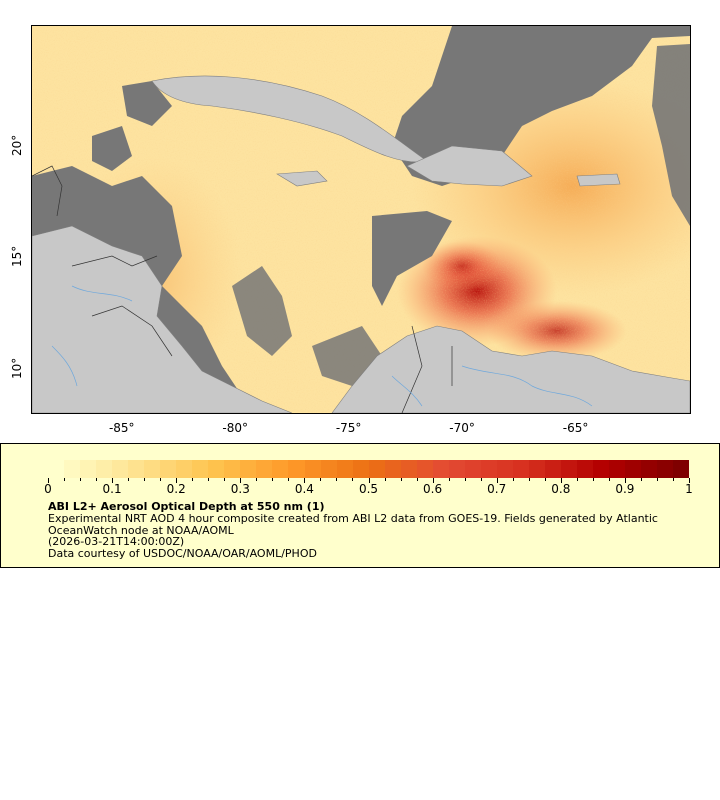 Image resolution: width=720 pixels, height=800 pixels. What do you see at coordinates (368, 489) in the screenshot?
I see `colorbar-tick-label: 0.5` at bounding box center [368, 489].